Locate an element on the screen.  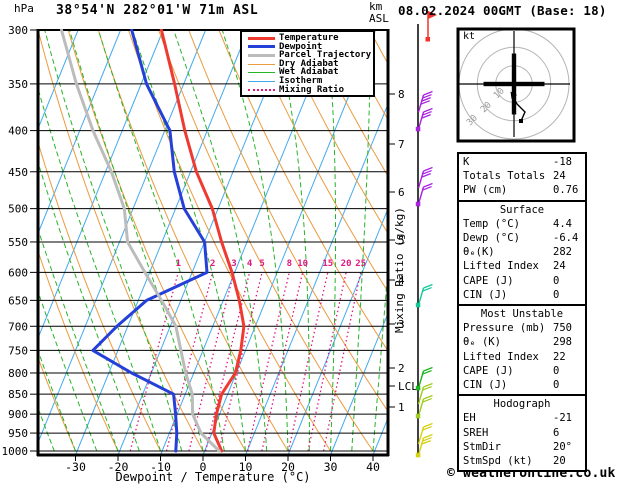
pressure-tick-label: 950 is located at coordinates (18, 433).